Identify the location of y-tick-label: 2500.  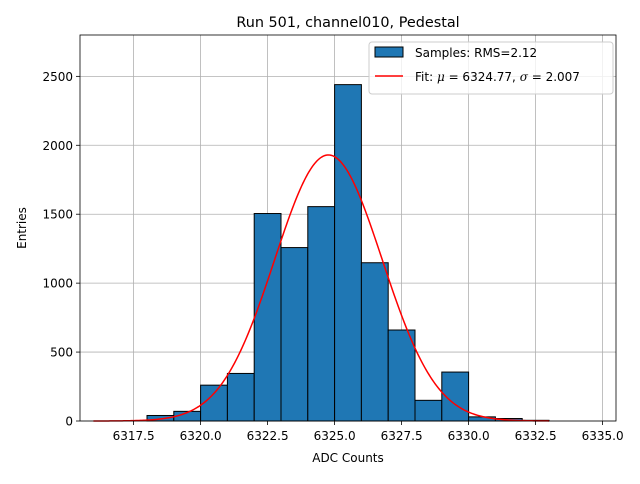
(57, 77).